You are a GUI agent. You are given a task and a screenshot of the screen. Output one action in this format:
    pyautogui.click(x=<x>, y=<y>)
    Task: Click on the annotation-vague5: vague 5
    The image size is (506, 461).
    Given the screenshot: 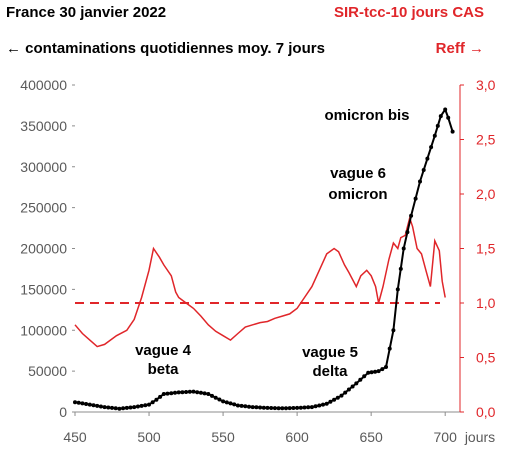 What is the action you would take?
    pyautogui.click(x=330, y=352)
    